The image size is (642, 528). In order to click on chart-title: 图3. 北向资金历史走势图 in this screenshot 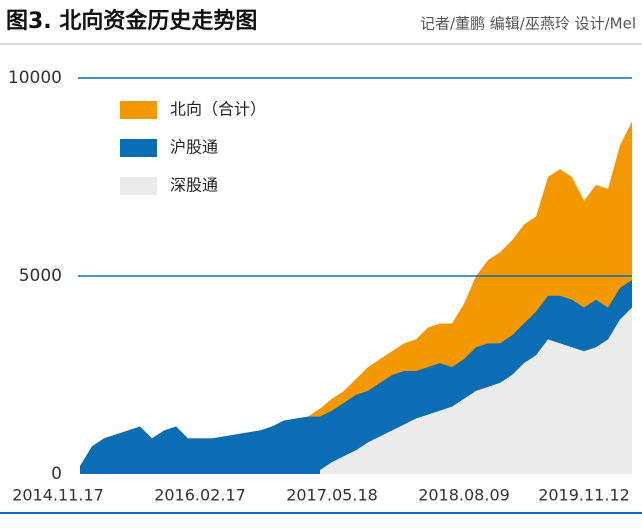, I will do `click(131, 21)`.